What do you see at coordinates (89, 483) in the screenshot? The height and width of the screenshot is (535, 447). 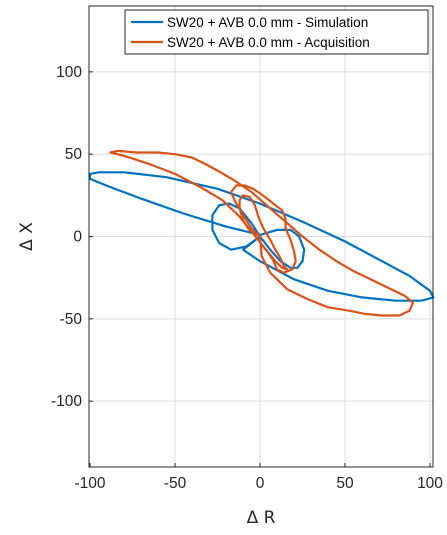 I see `x-tick-label: -100` at bounding box center [89, 483].